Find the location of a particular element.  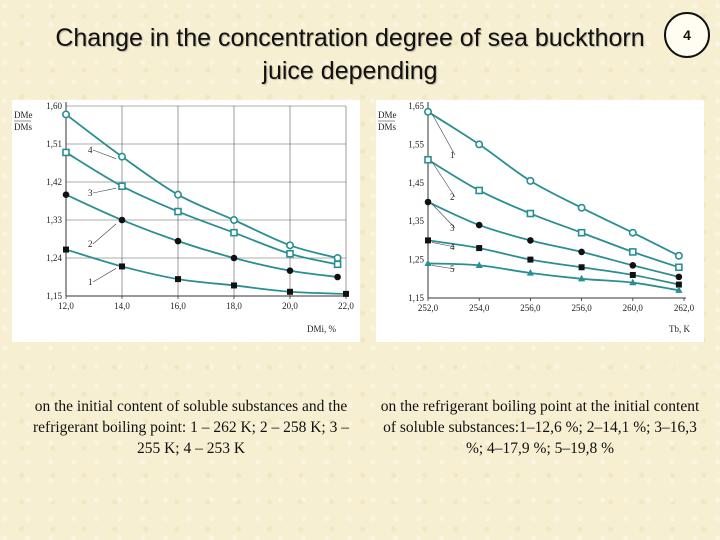

x-tick-label: 20,0 is located at coordinates (290, 306).